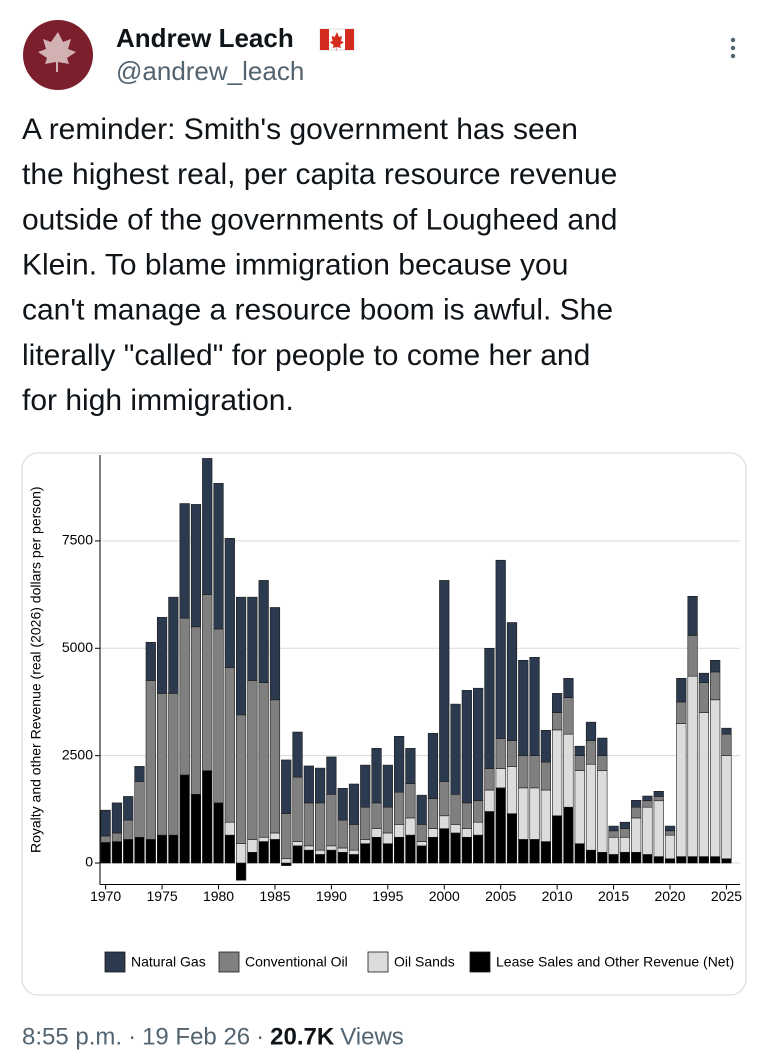  What do you see at coordinates (218, 896) in the screenshot?
I see `x-tick-label: 1980` at bounding box center [218, 896].